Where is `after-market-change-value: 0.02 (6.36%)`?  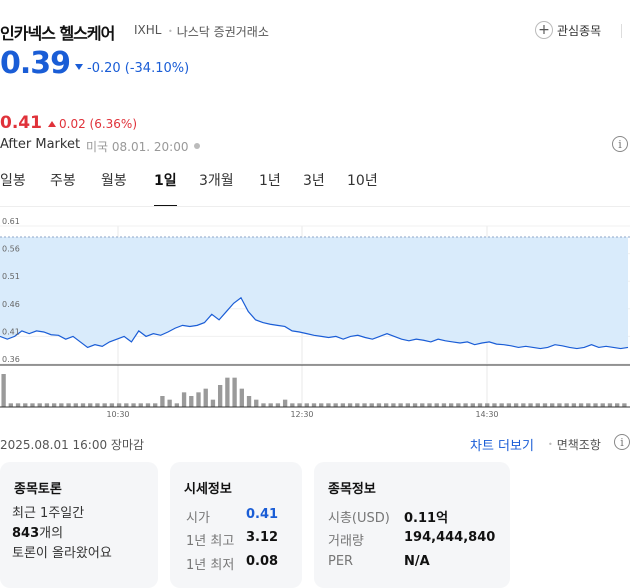
after-market-change-value: 0.02 (6.36%) is located at coordinates (98, 124).